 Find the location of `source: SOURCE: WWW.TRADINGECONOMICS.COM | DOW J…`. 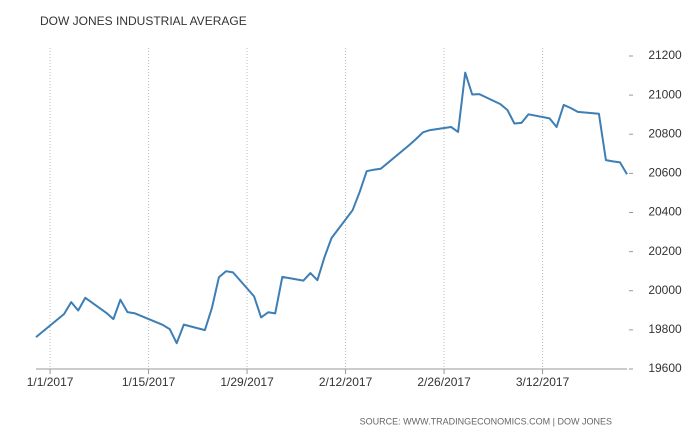

source: SOURCE: WWW.TRADINGECONOMICS.COM | DOW J… is located at coordinates (486, 421).